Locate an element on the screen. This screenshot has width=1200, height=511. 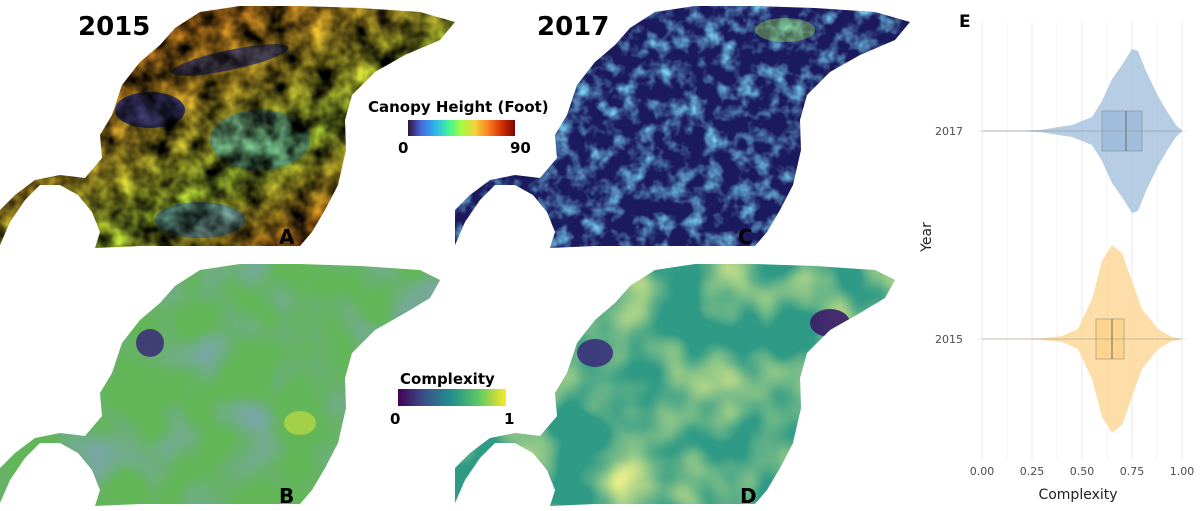
y-axis-title: Year is located at coordinates (927, 237).